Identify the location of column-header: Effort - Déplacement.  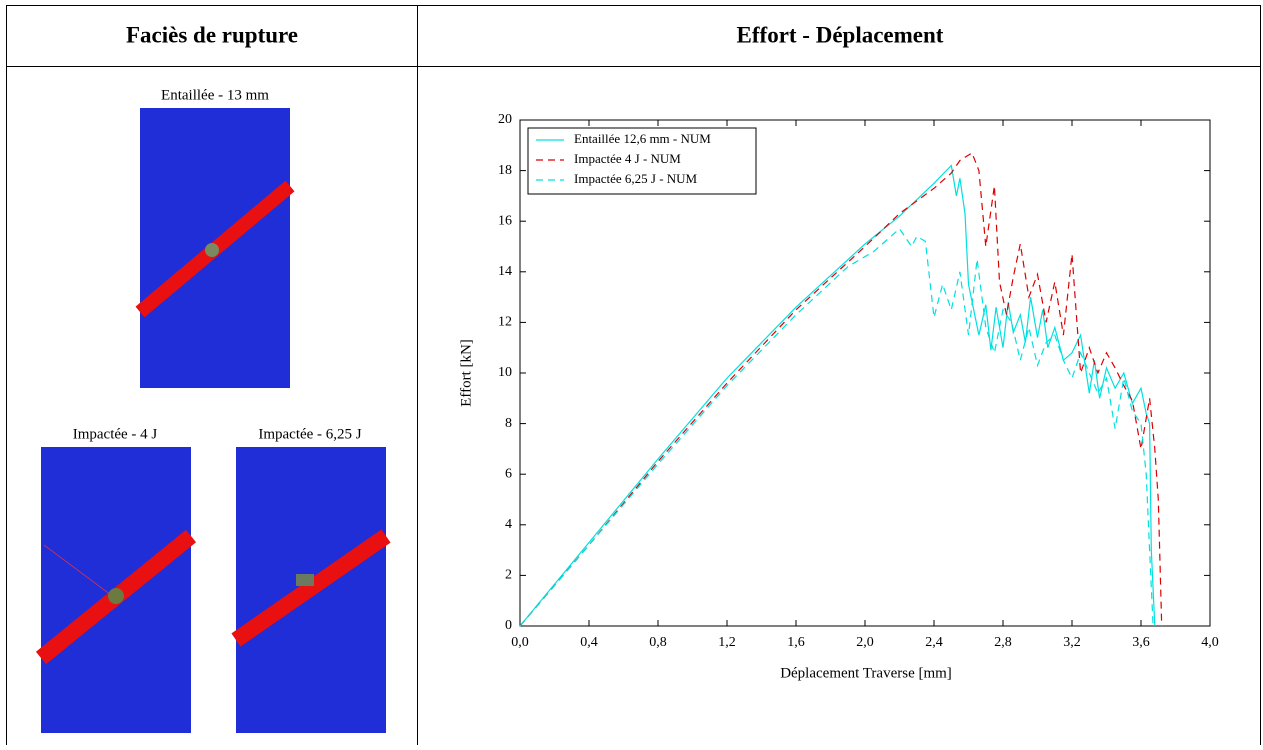
(840, 34).